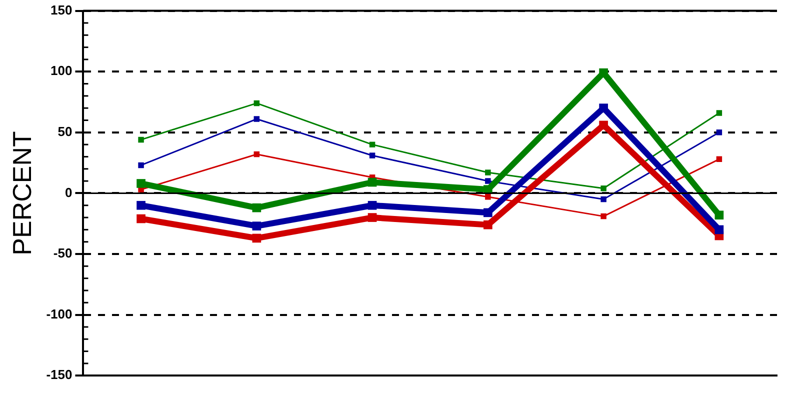 Image resolution: width=787 pixels, height=400 pixels. What do you see at coordinates (62, 253) in the screenshot?
I see `y-tick-label: -50` at bounding box center [62, 253].